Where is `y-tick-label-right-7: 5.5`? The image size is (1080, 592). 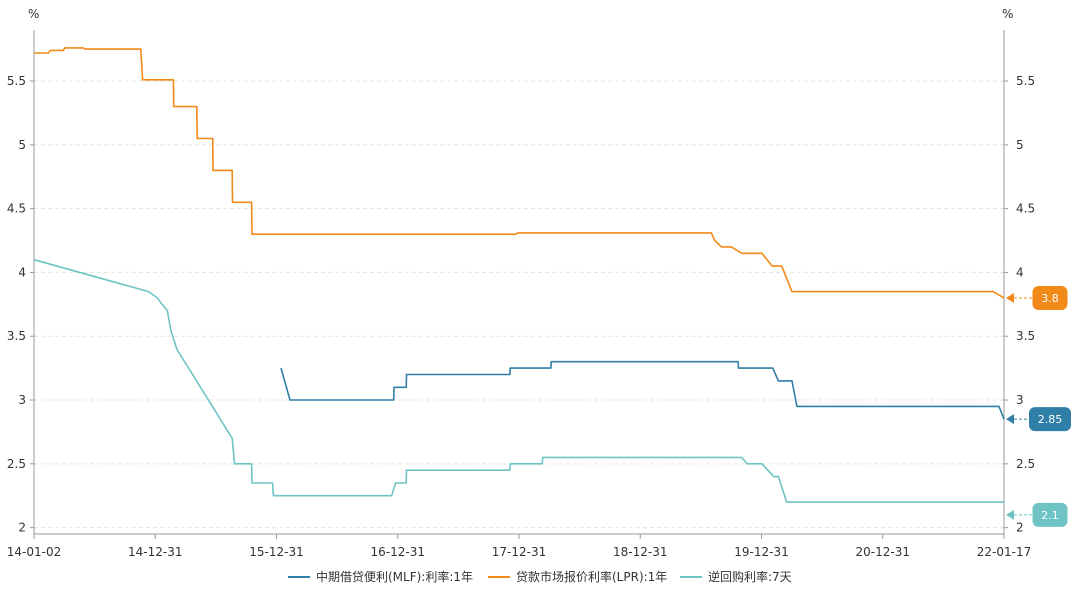
y-tick-label-right-7: 5.5 is located at coordinates (1025, 81).